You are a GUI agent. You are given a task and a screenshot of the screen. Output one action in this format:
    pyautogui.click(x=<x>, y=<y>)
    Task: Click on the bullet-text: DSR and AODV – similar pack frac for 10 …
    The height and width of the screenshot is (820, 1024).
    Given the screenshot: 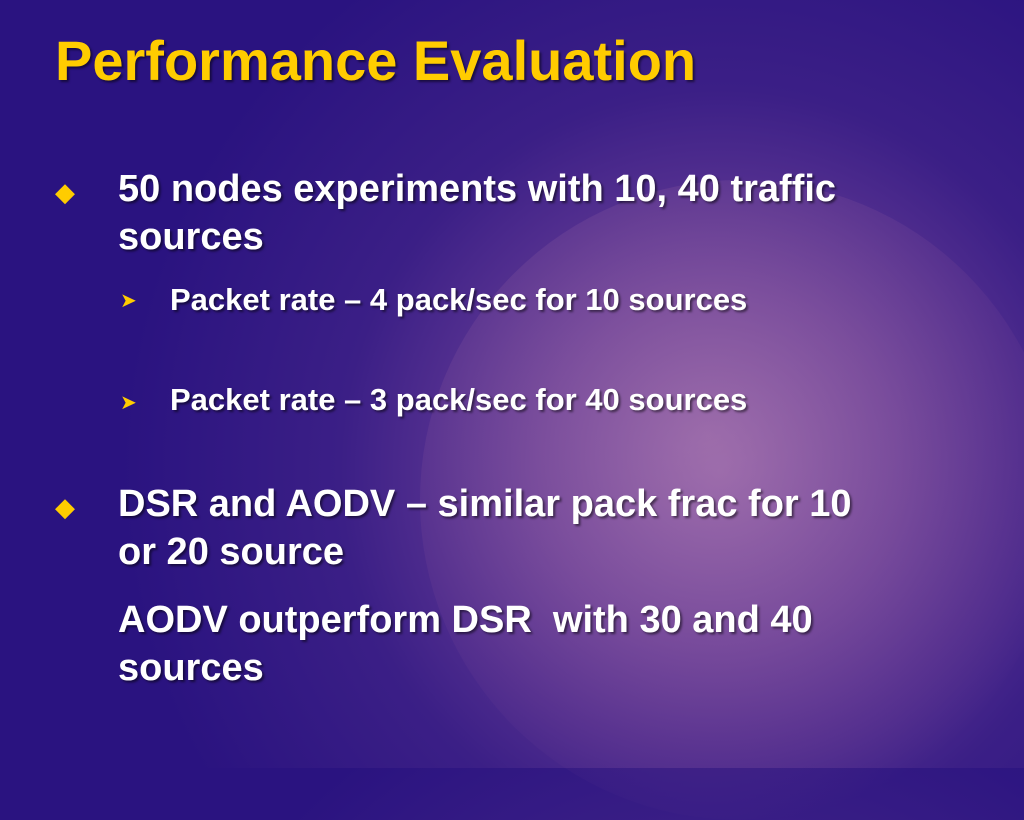 What is the action you would take?
    pyautogui.click(x=490, y=528)
    